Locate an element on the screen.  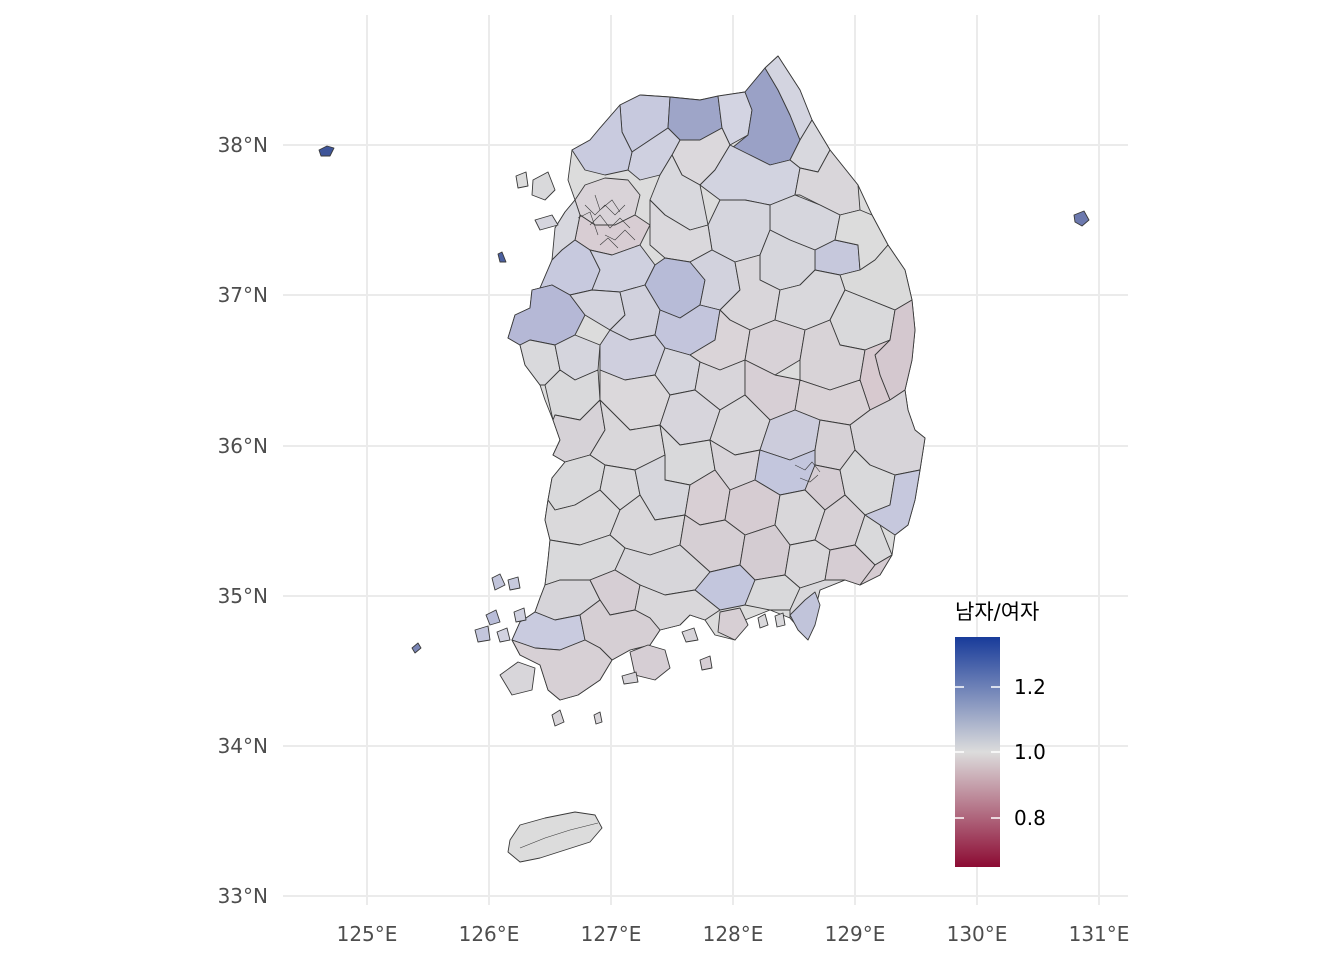
x-tick-label: 129°E is located at coordinates (855, 934).